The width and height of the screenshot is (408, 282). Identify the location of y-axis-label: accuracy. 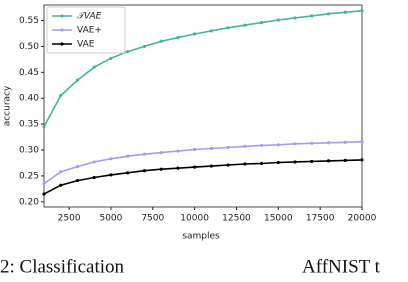
(8, 105).